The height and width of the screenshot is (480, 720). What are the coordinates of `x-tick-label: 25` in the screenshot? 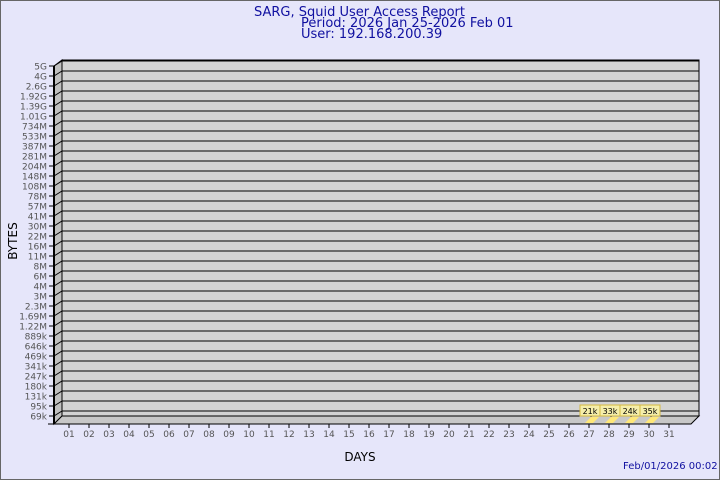 It's located at (548, 435).